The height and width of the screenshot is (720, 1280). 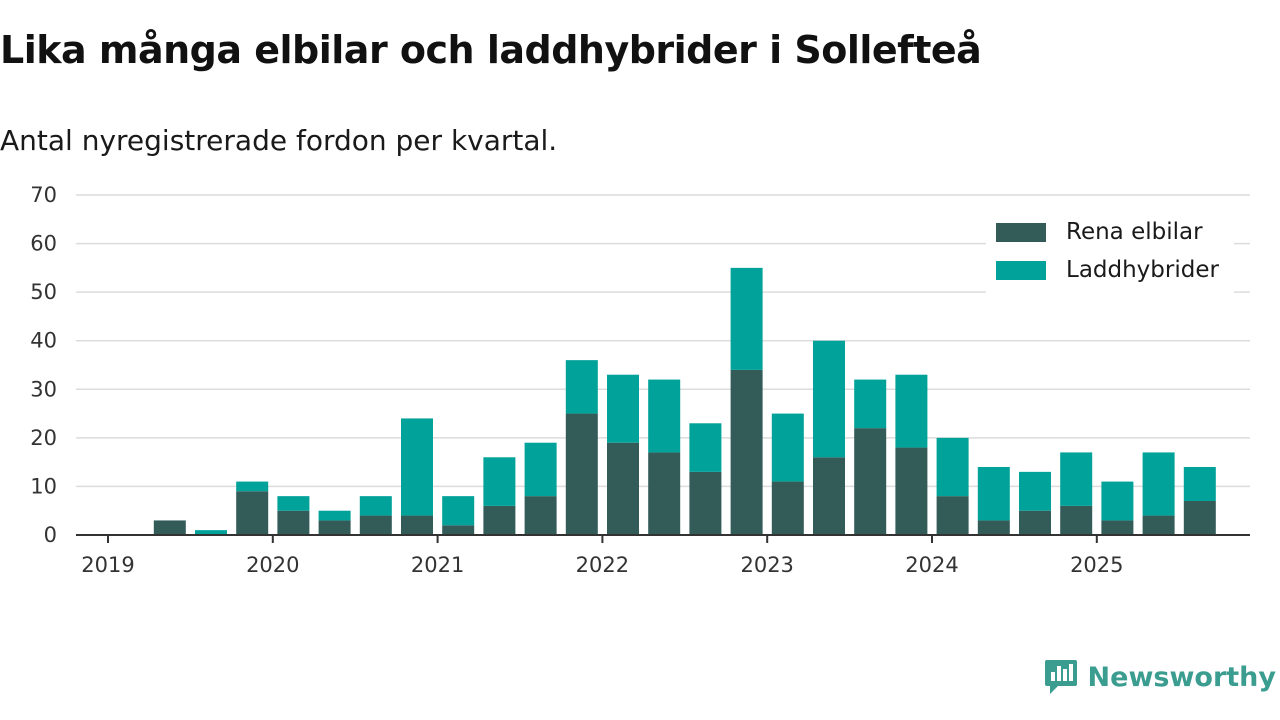 I want to click on legend-swatch-laddhybrider, so click(x=1021, y=270).